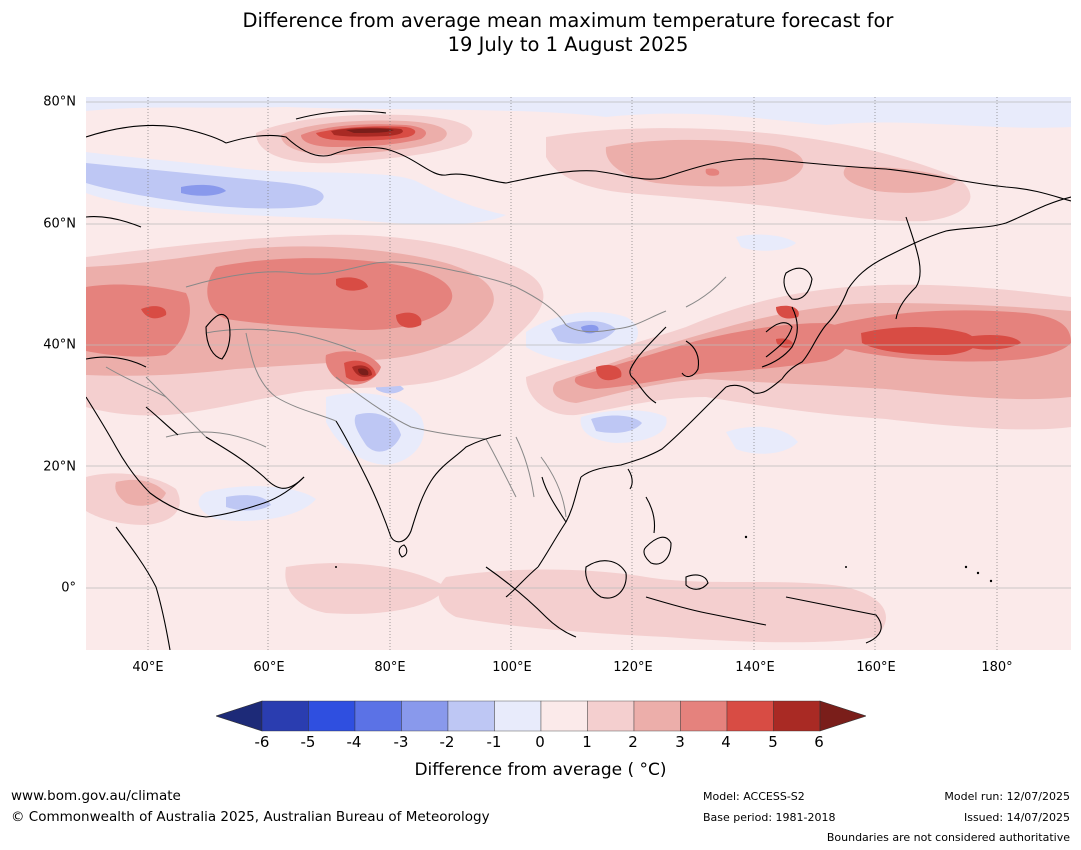  What do you see at coordinates (568, 44) in the screenshot?
I see `title-line-2: 19 July to 1 August 2025` at bounding box center [568, 44].